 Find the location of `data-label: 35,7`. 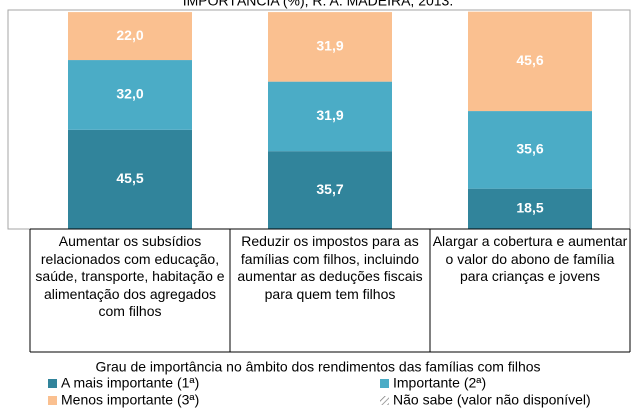

data-label: 35,7 is located at coordinates (329, 189).